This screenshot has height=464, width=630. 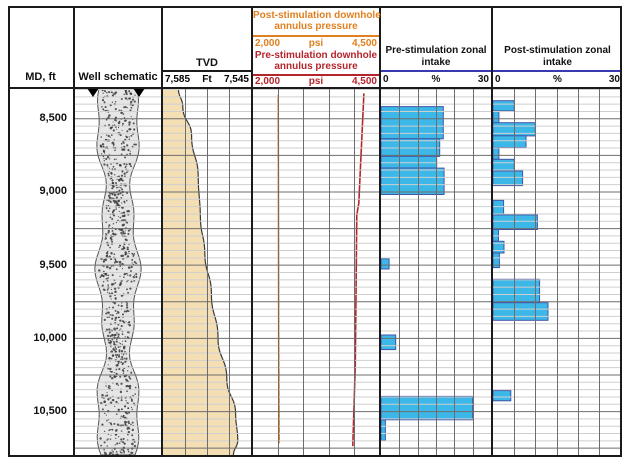 I want to click on md-label-column: 8,500 9,000 9,500 10,000 10,500, so click(x=40, y=273).